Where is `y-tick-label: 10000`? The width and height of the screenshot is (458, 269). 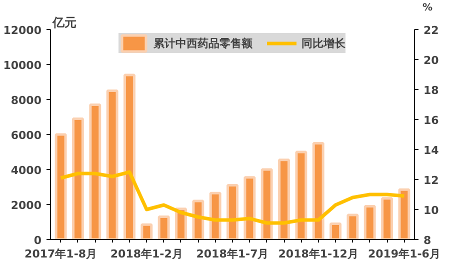 y-tick-label: 10000 is located at coordinates (22, 65).